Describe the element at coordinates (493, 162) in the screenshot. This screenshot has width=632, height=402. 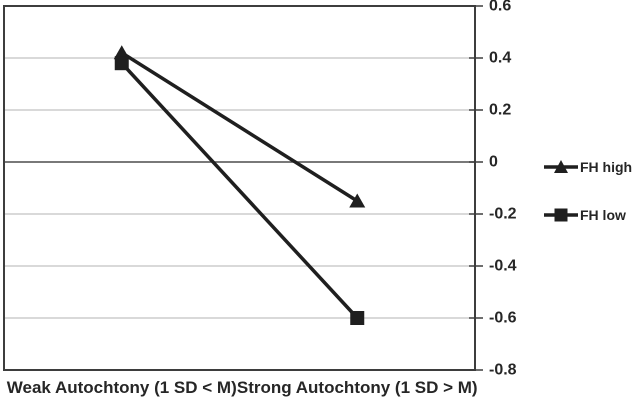
I see `y-tick-label: 0` at that location.